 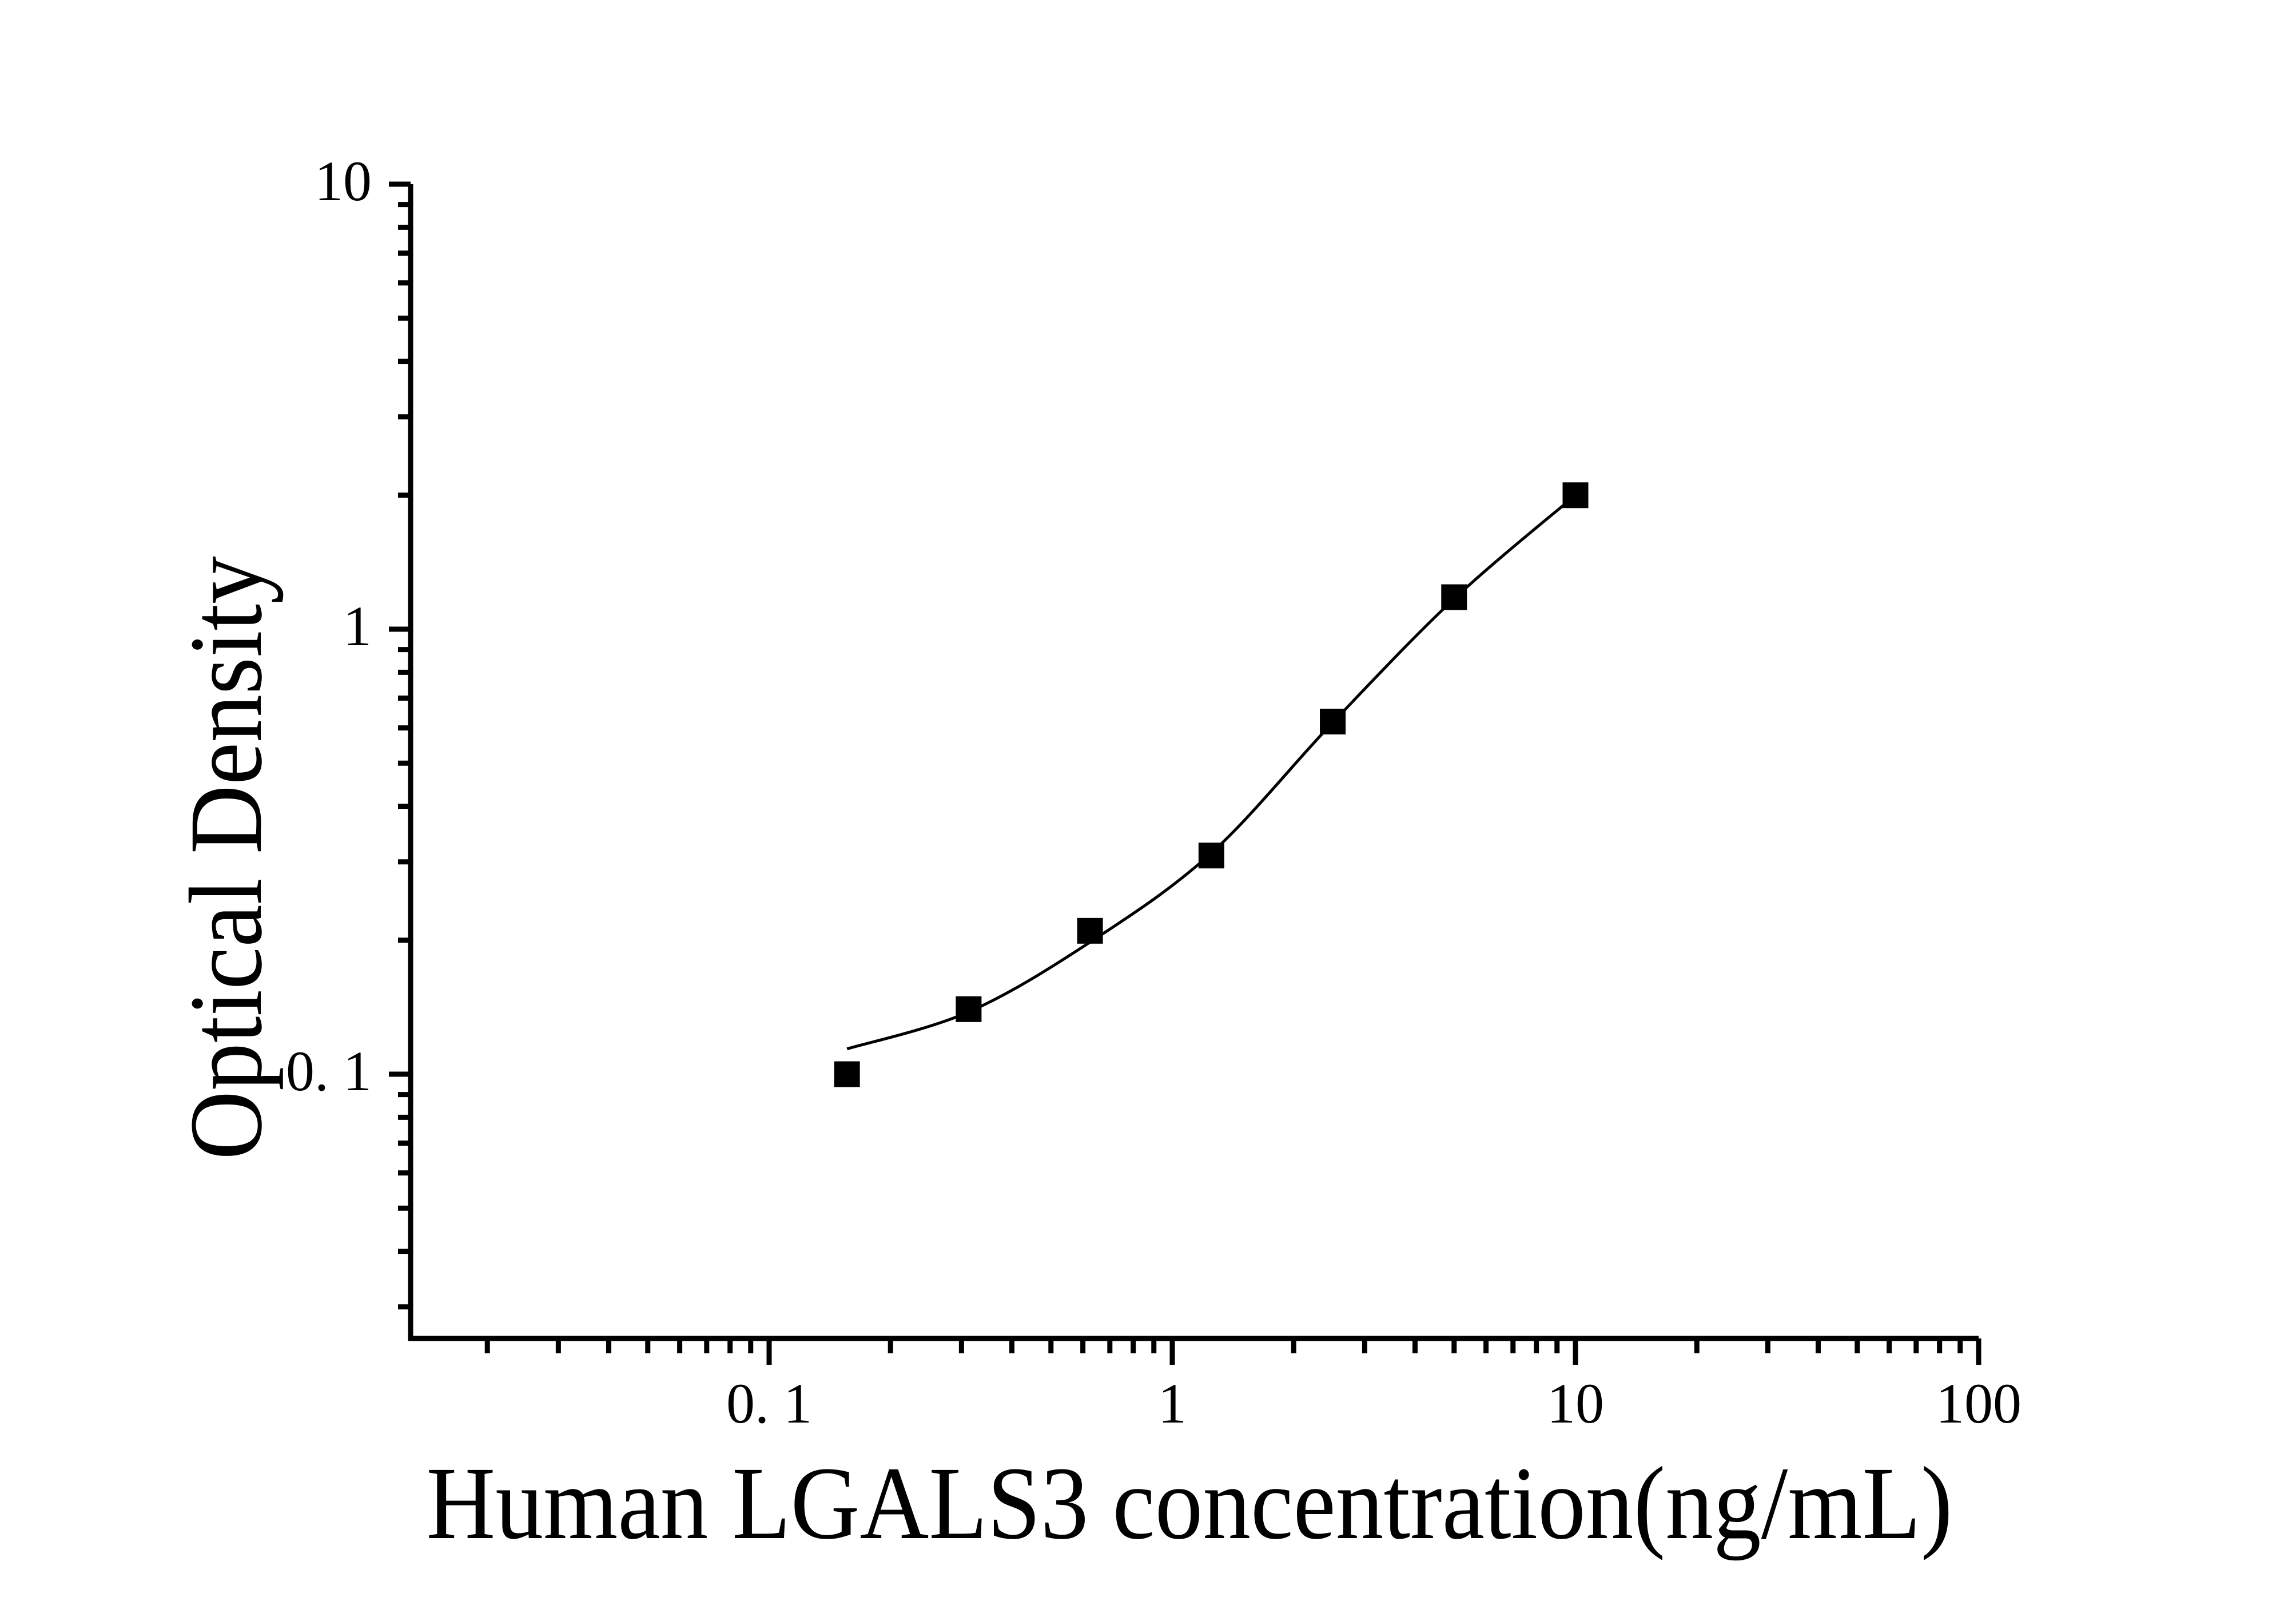 What do you see at coordinates (769, 1403) in the screenshot?
I see `x-tick-label: 0. 1` at bounding box center [769, 1403].